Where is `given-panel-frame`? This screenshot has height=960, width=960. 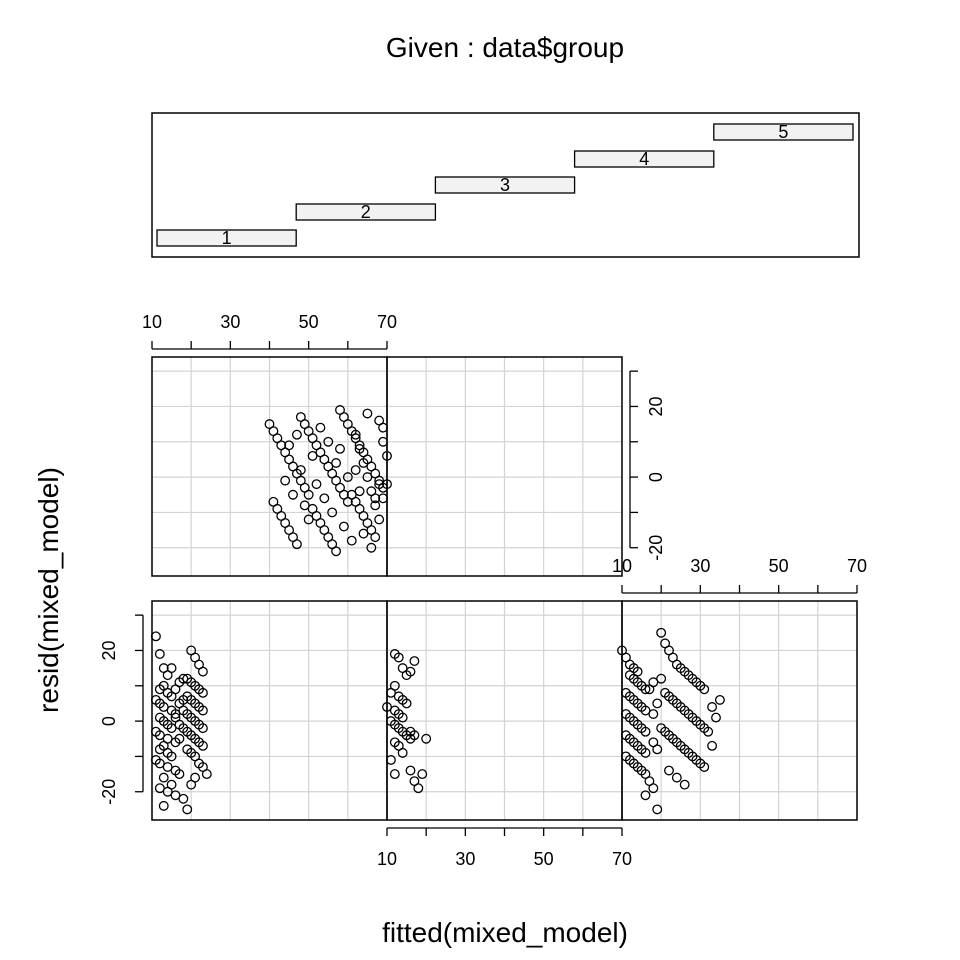 given-panel-frame is located at coordinates (505, 185).